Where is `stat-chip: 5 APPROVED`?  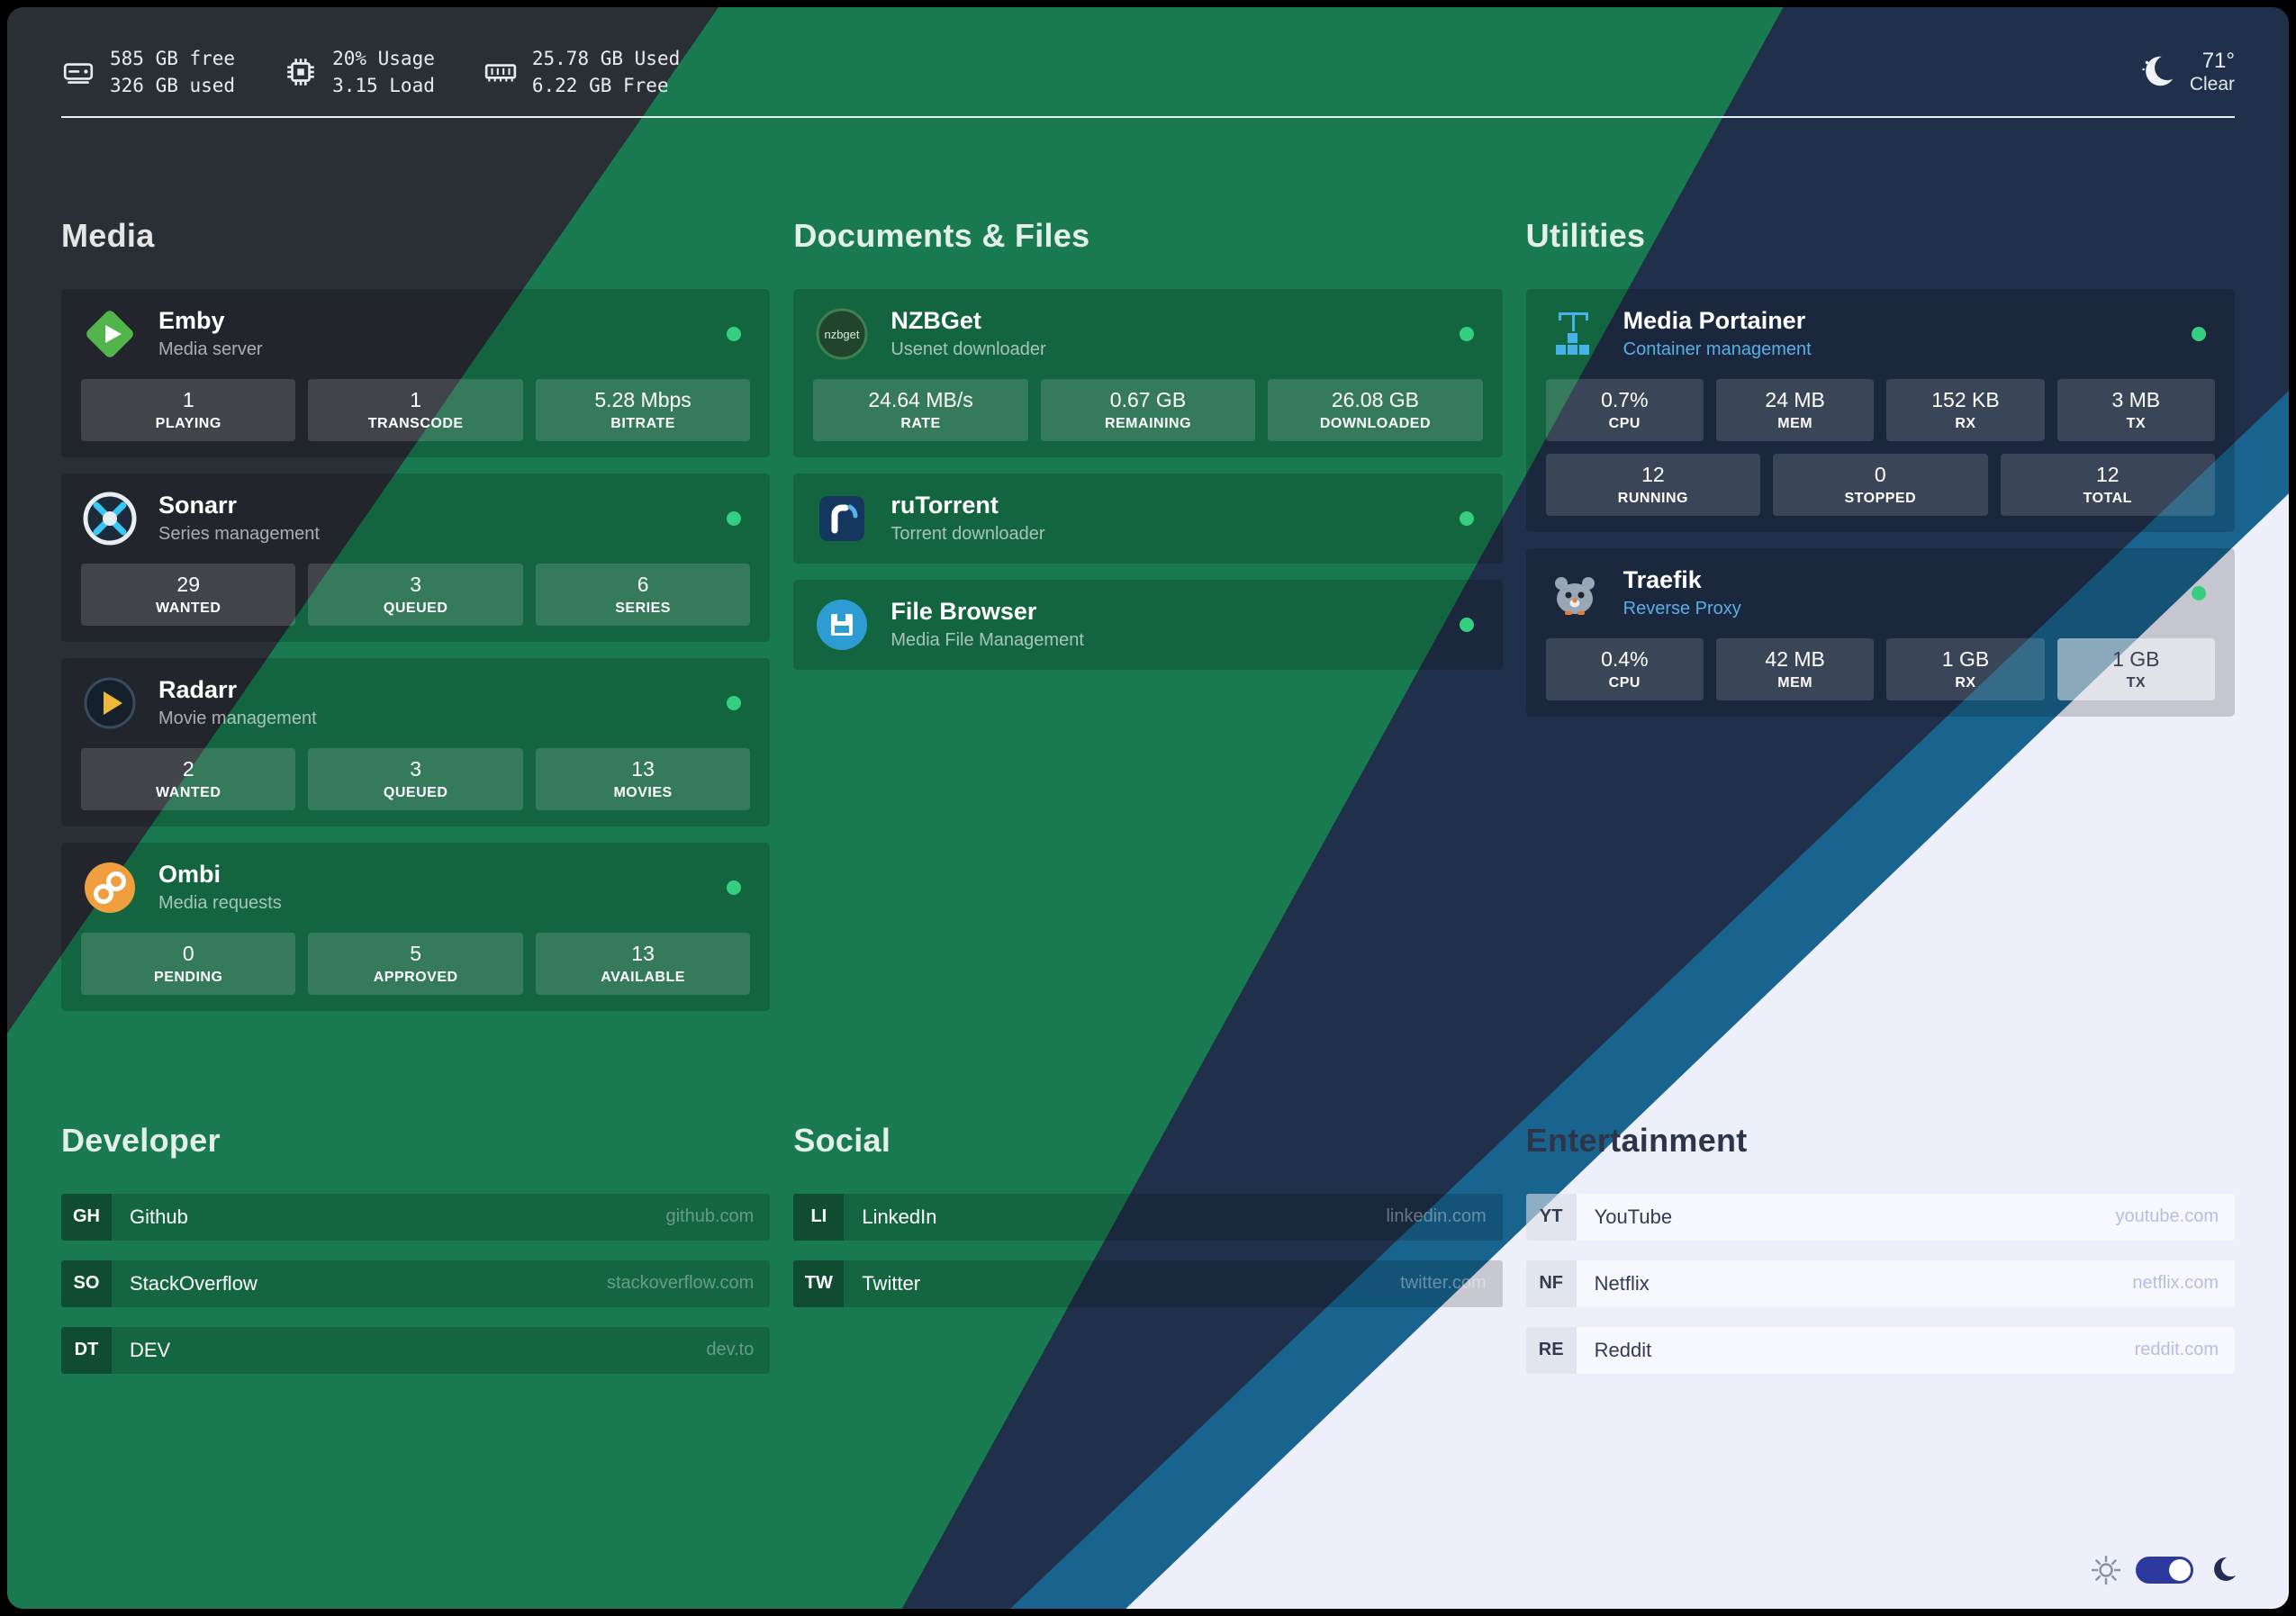 stat-chip: 5 APPROVED is located at coordinates (415, 963).